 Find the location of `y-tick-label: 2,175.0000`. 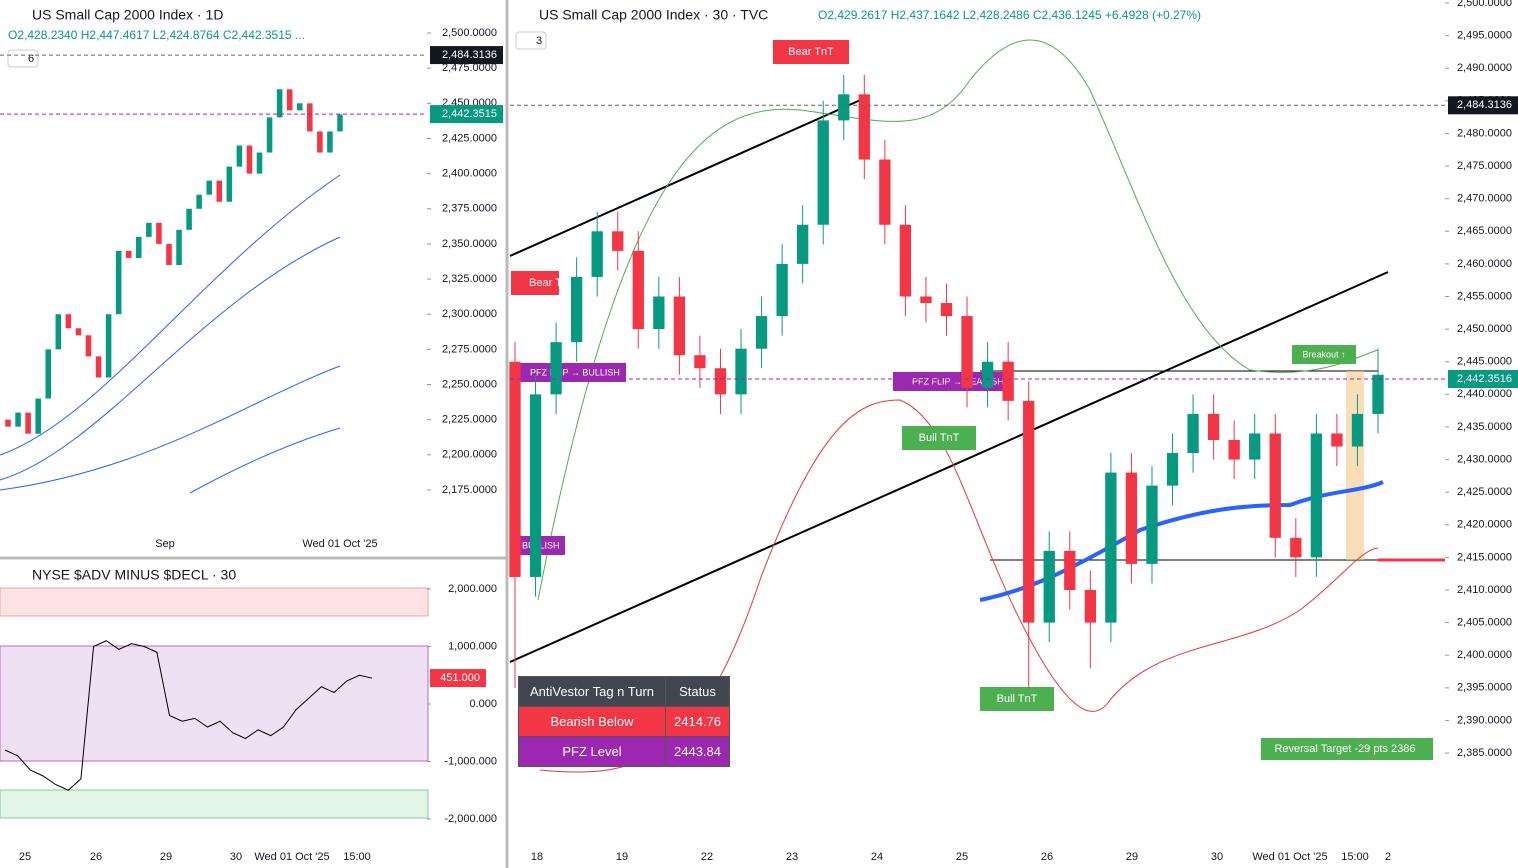

y-tick-label: 2,175.0000 is located at coordinates (469, 490).